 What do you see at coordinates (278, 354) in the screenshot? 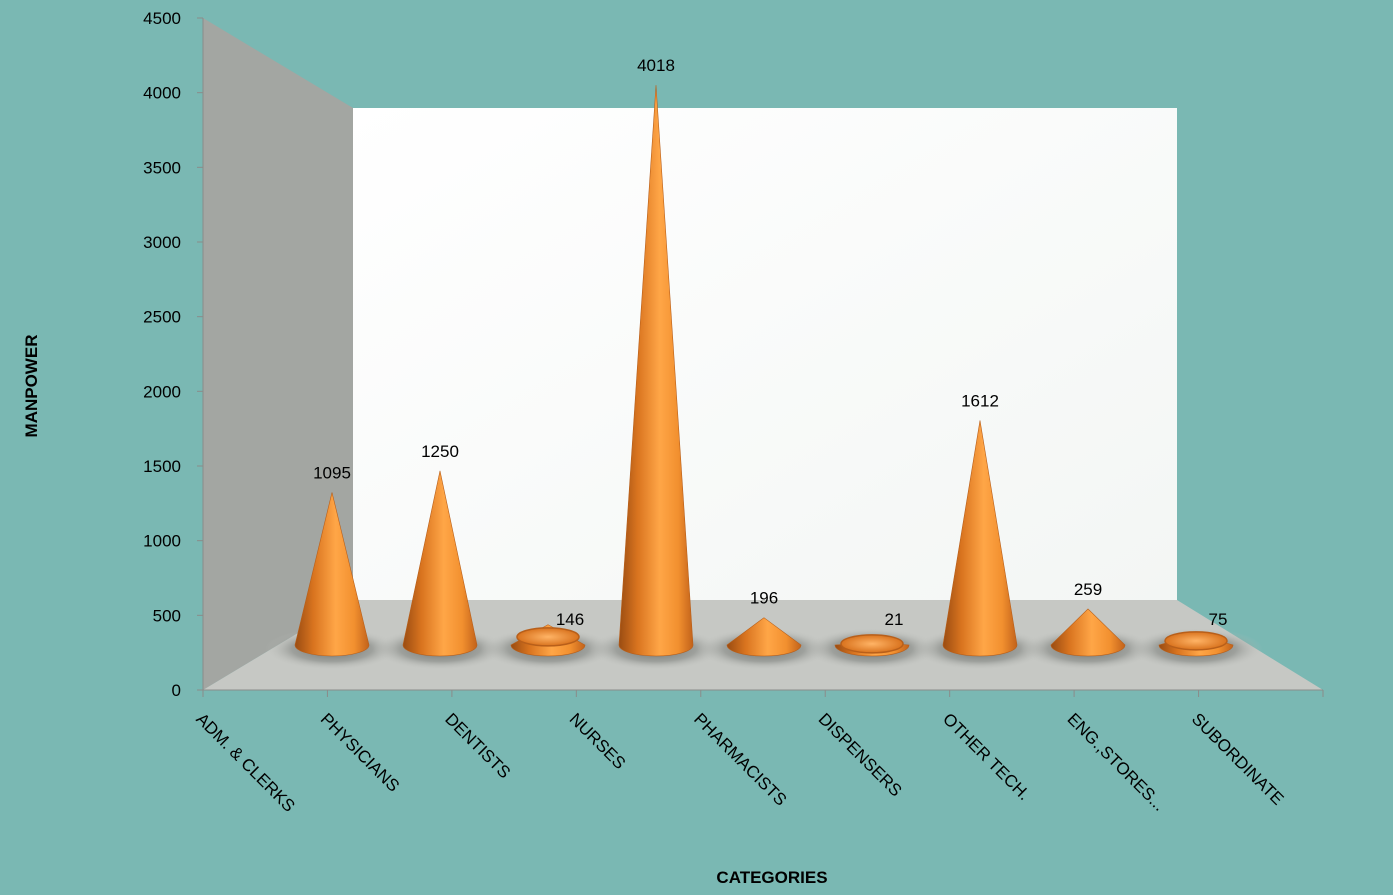
I see `side-wall` at bounding box center [278, 354].